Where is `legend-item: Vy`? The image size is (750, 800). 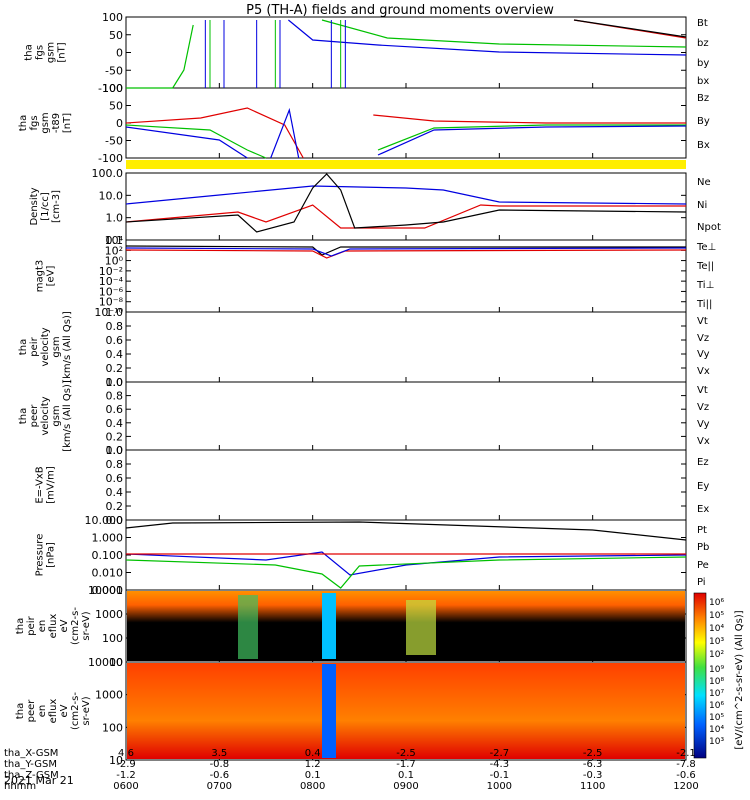 legend-item: Vy is located at coordinates (703, 354).